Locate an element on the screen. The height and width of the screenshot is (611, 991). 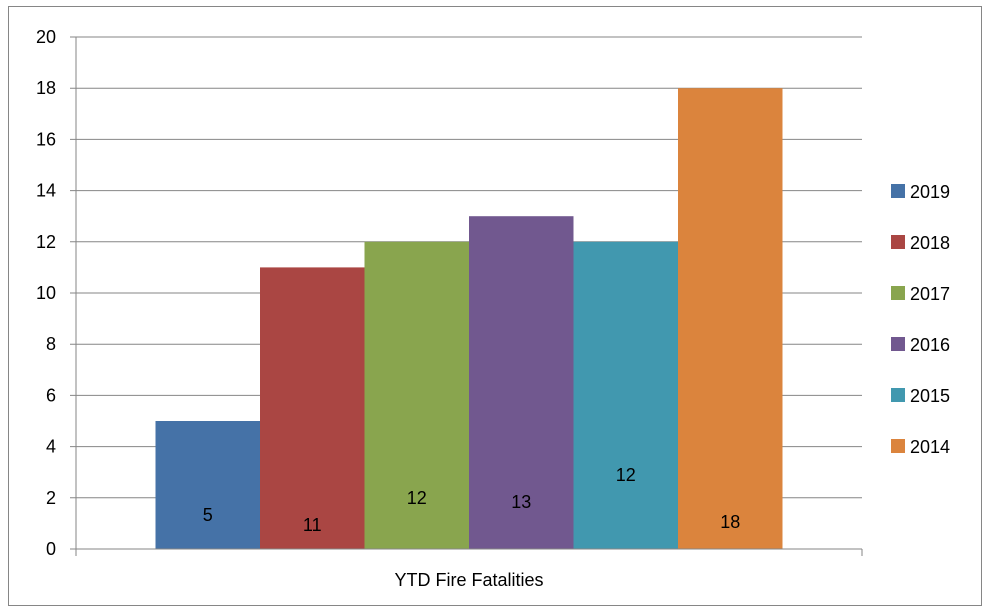
data-labels: 5 11 12 13 12 18 is located at coordinates (472, 500).